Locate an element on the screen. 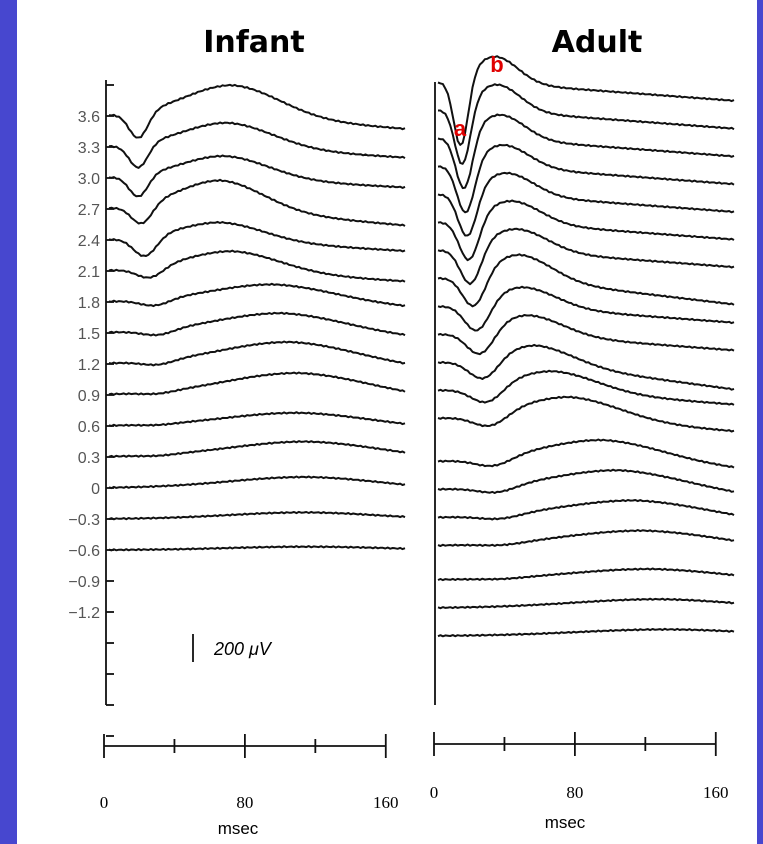 Image resolution: width=763 pixels, height=844 pixels. trace-3.6 is located at coordinates (257, 111).